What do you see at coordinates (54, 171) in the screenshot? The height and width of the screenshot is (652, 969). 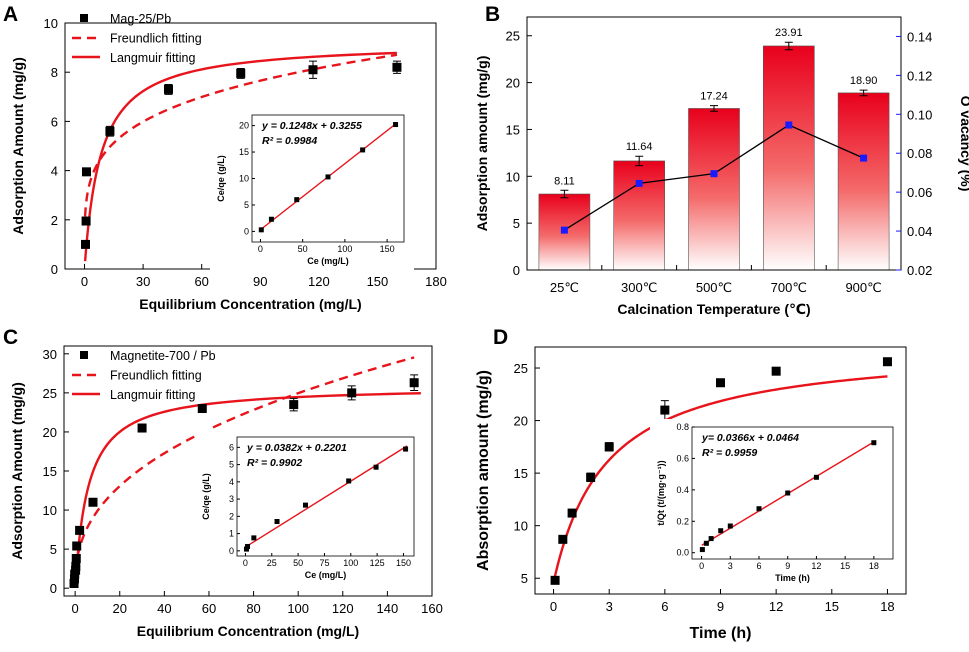 I see `panel-a-ytick-label: 4` at bounding box center [54, 171].